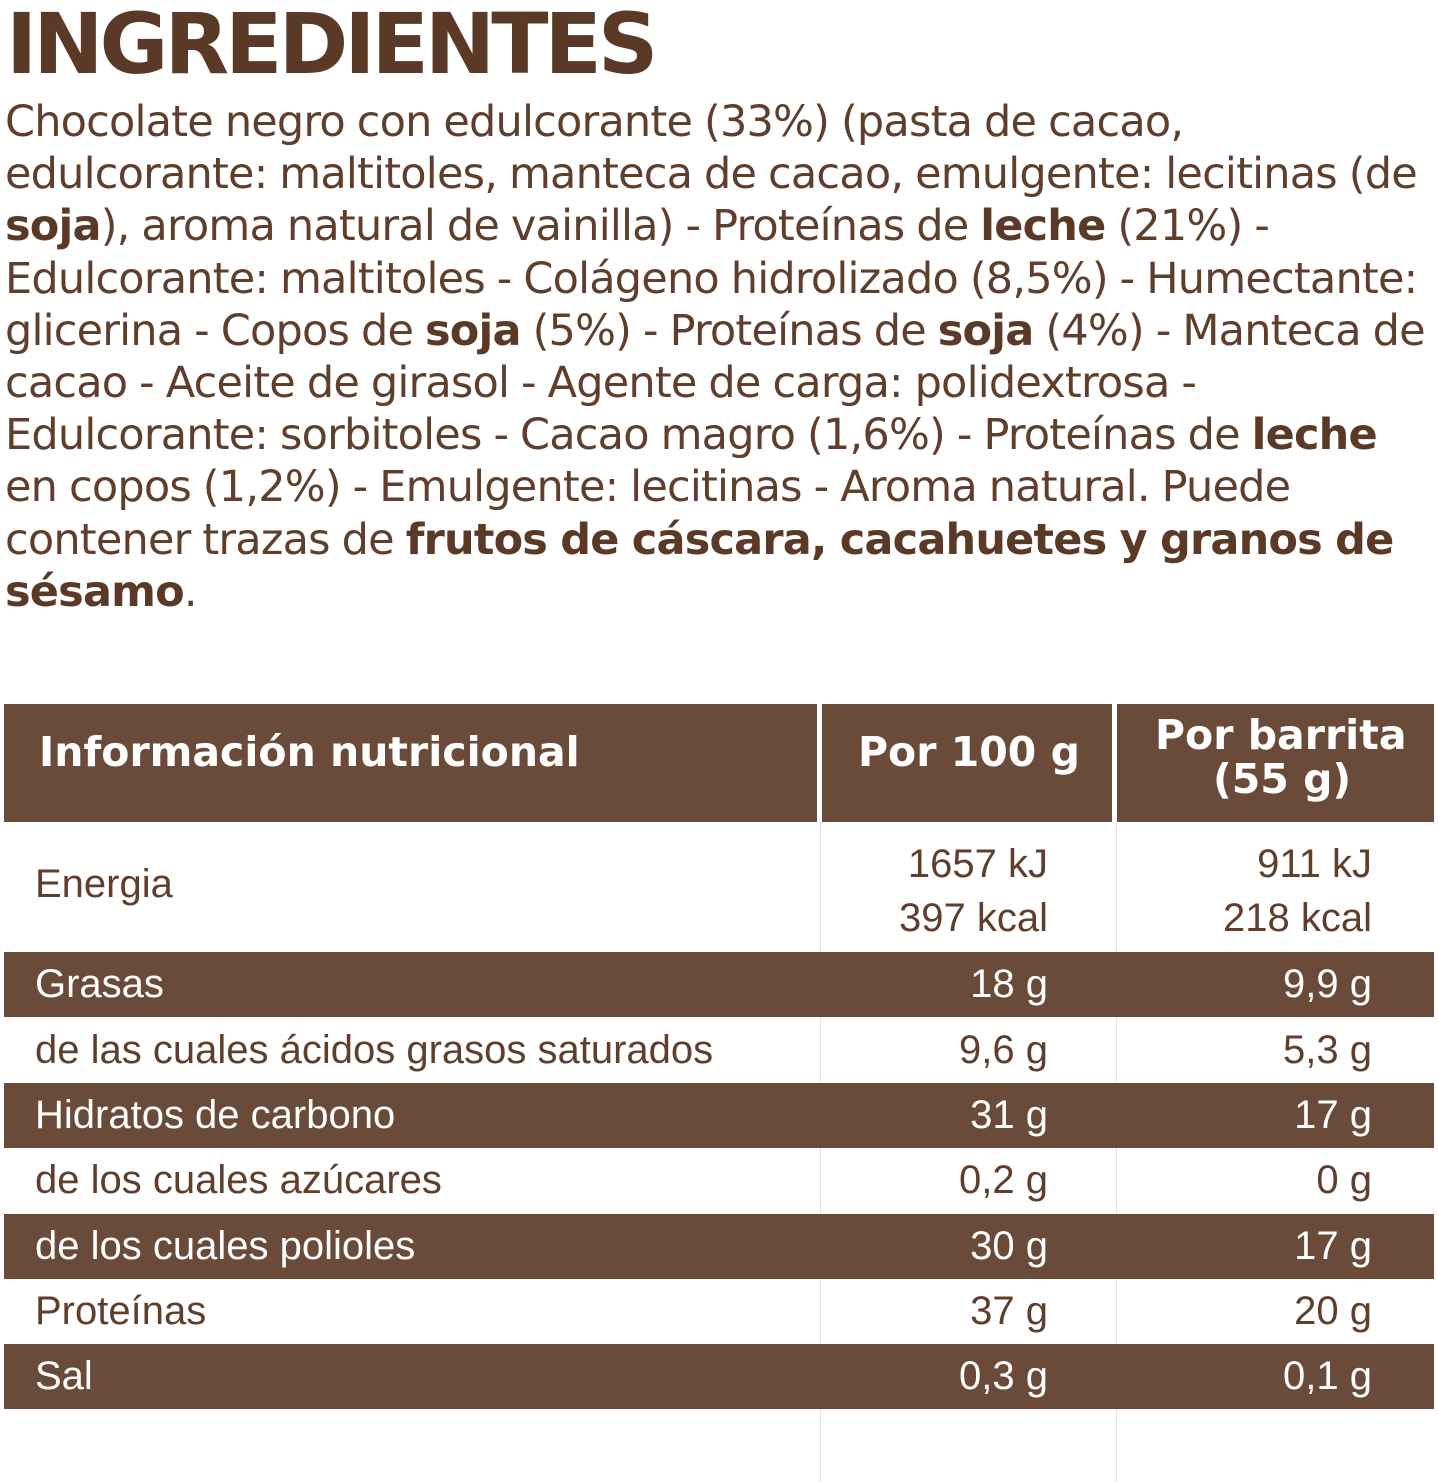  I want to click on header-label: Información nutricional, so click(309, 752).